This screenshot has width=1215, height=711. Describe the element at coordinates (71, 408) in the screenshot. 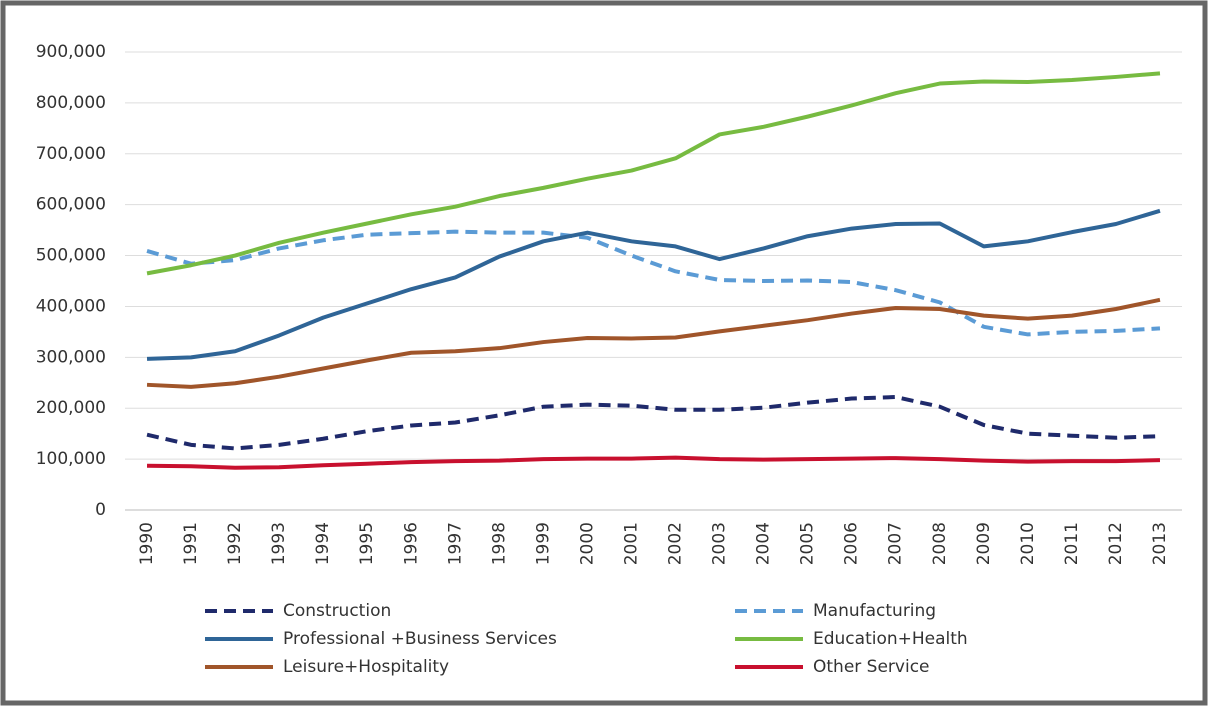

I see `y-tick-label: 200,000` at that location.